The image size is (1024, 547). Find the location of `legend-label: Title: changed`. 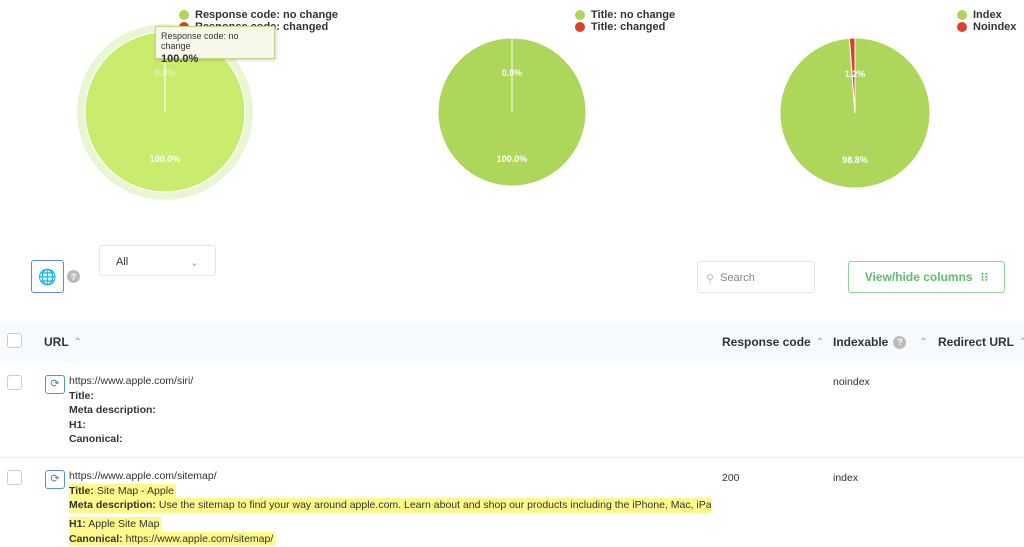

legend-label: Title: changed is located at coordinates (628, 27).